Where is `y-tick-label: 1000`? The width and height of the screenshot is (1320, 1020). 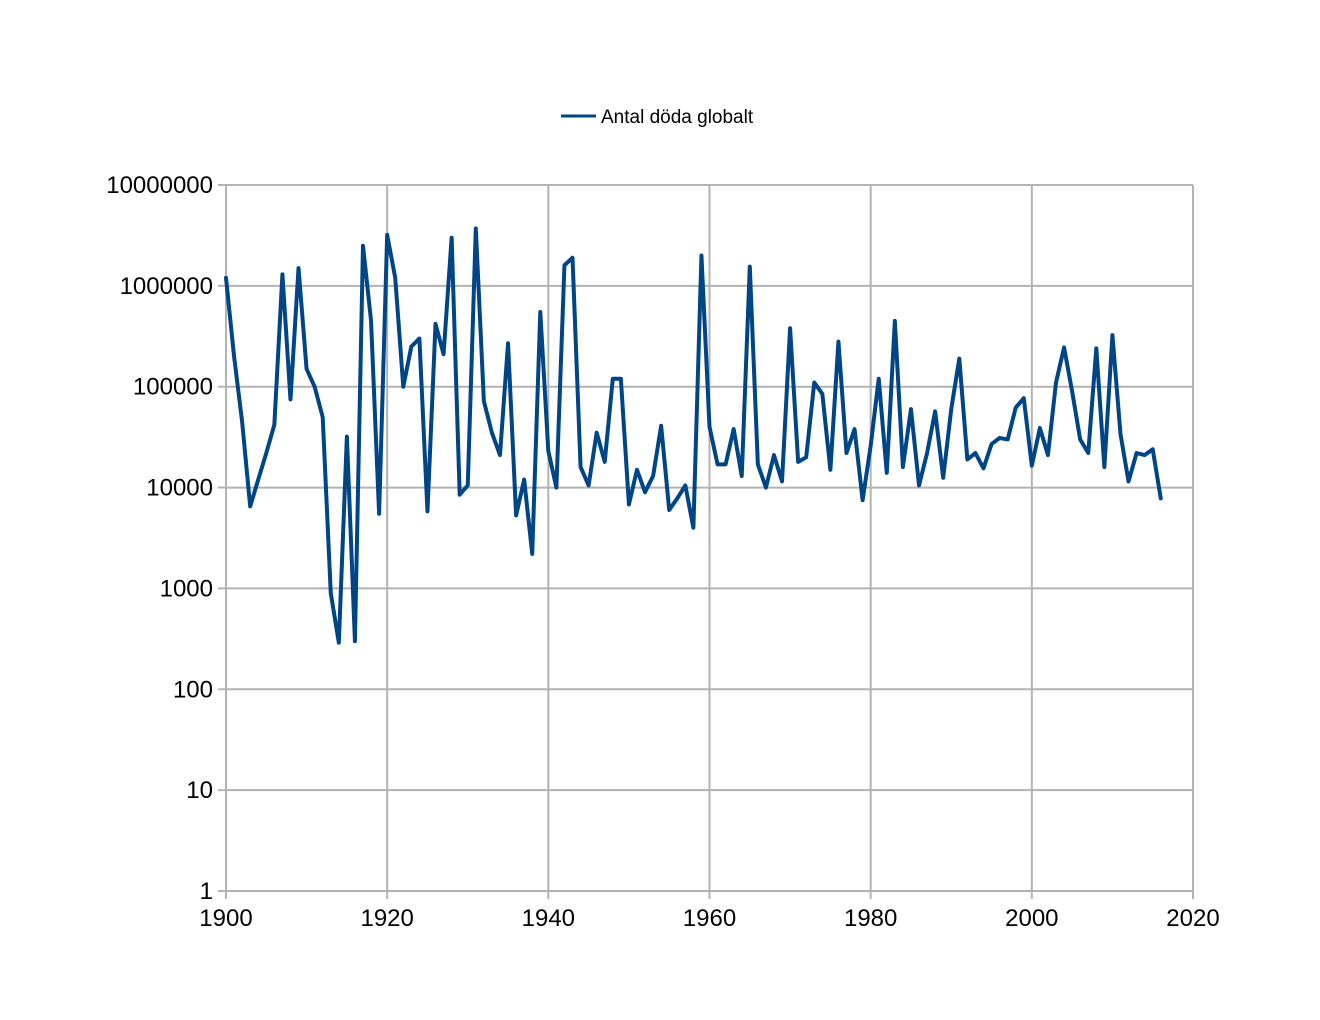 y-tick-label: 1000 is located at coordinates (186, 588).